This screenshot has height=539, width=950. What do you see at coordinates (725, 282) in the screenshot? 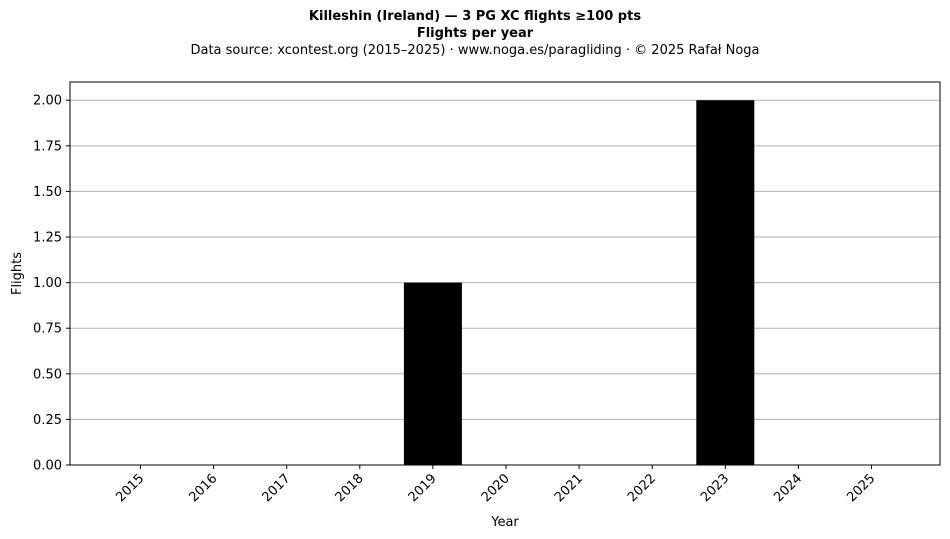
I see `bar-2023` at bounding box center [725, 282].